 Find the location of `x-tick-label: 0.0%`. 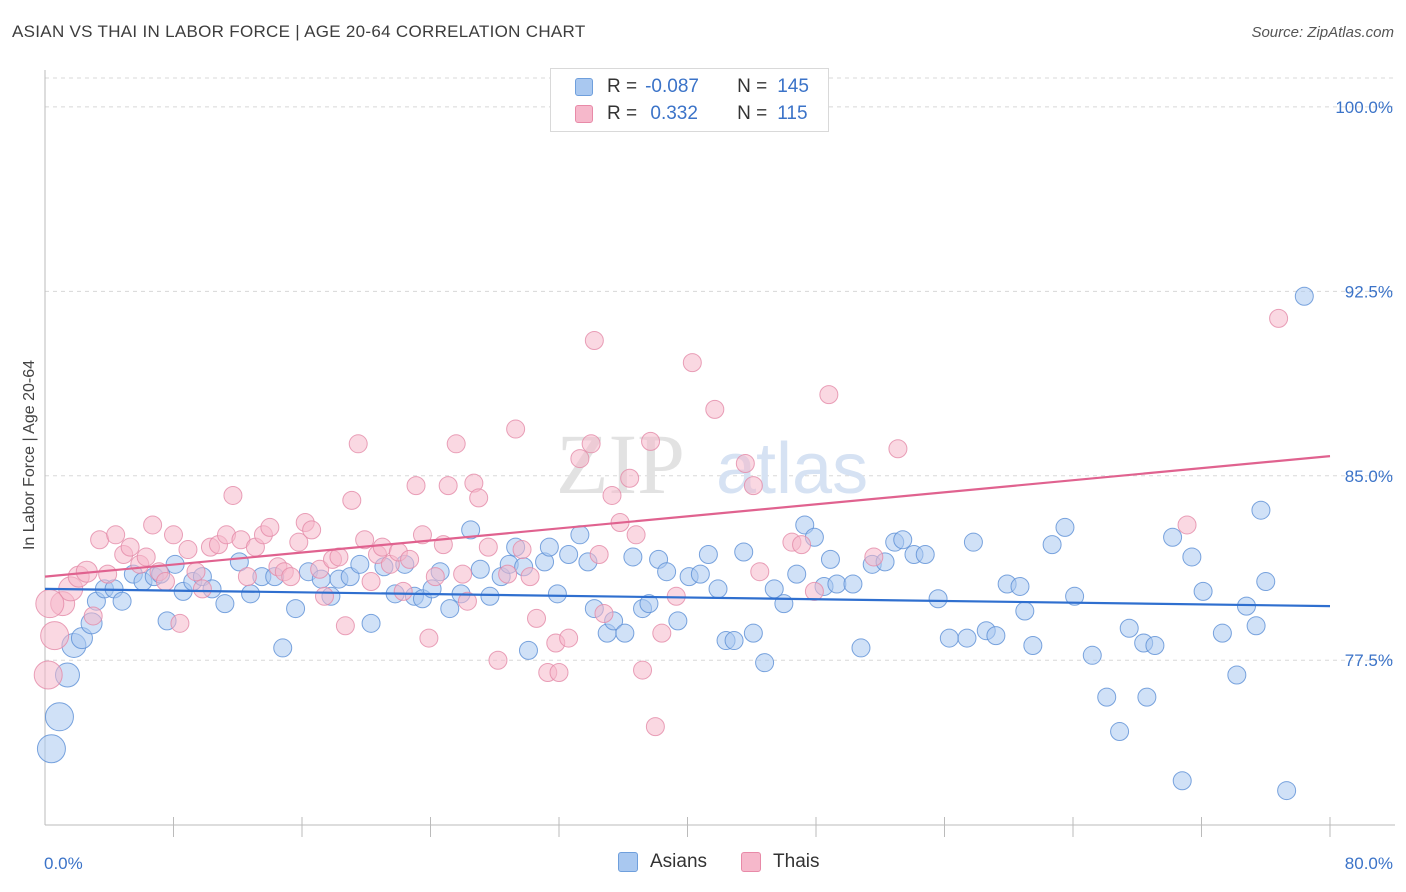

x-tick-label: 0.0% is located at coordinates (63, 863).